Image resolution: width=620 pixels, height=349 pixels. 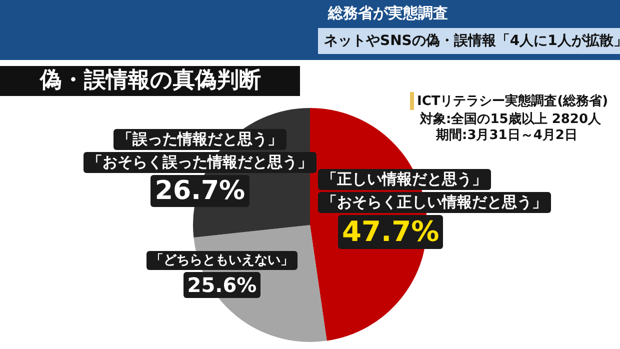 What do you see at coordinates (200, 151) in the screenshot?
I see `slice-label: 「誤った情報だと思う」「おそらく誤った情報だと思う」` at bounding box center [200, 151].